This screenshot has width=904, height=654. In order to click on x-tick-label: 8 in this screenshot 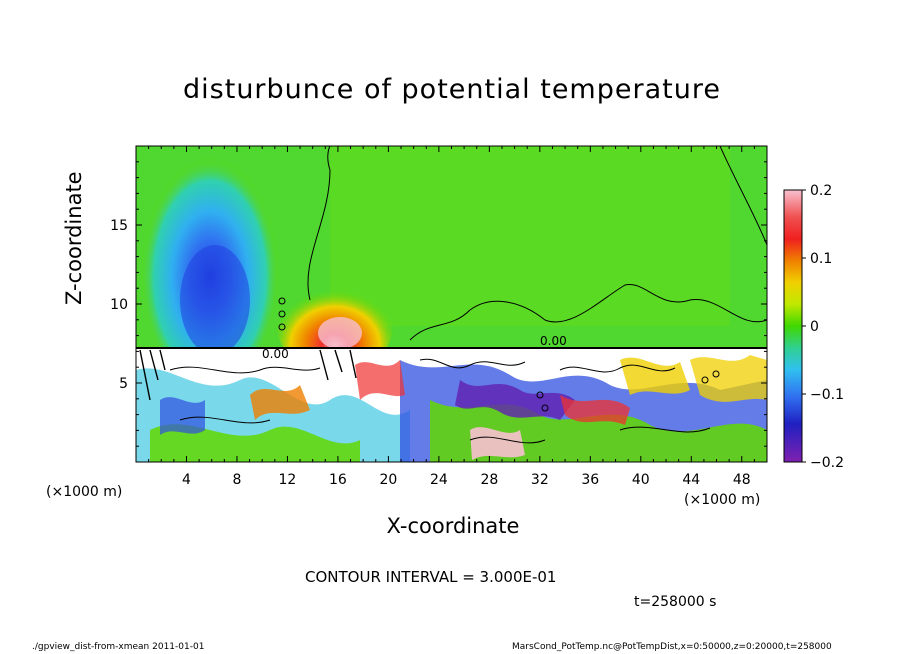, I will do `click(236, 480)`.